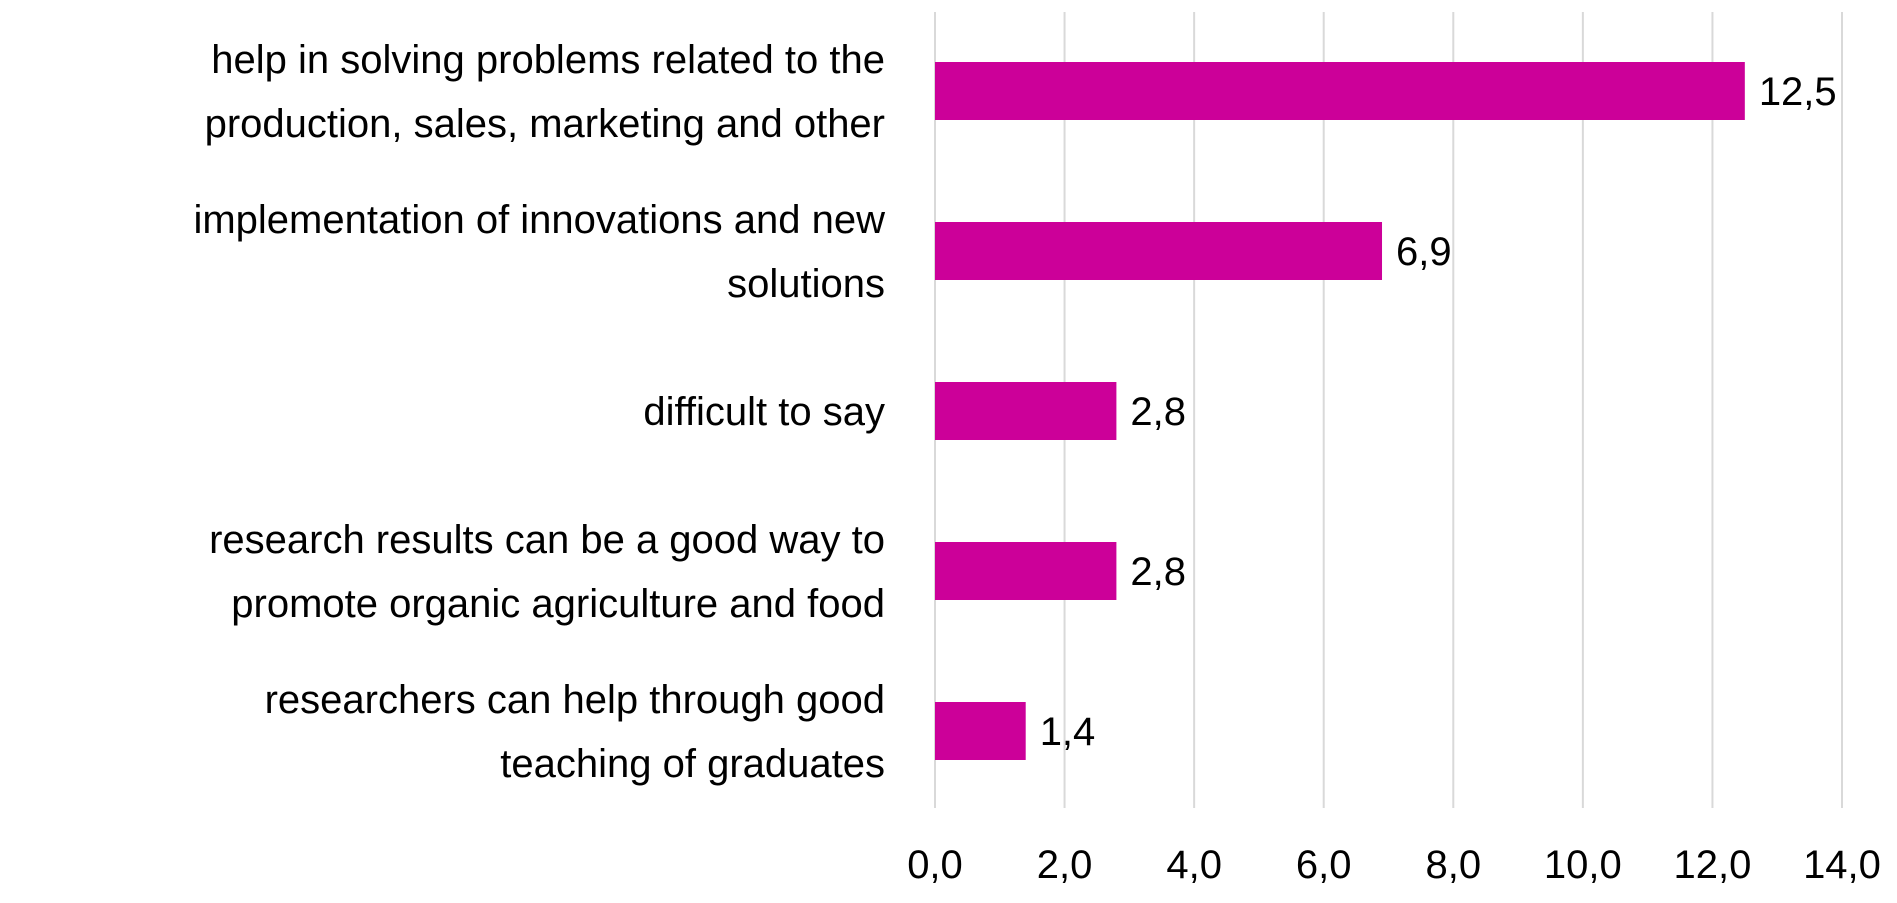  Describe the element at coordinates (1453, 865) in the screenshot. I see `x-tick-label: 8,0` at that location.